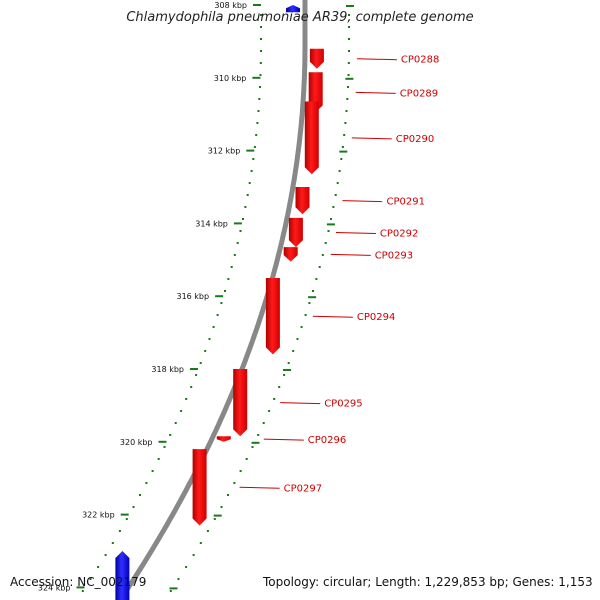  Describe the element at coordinates (98, 515) in the screenshot. I see `ruler-tick-label: 322 kbp` at that location.